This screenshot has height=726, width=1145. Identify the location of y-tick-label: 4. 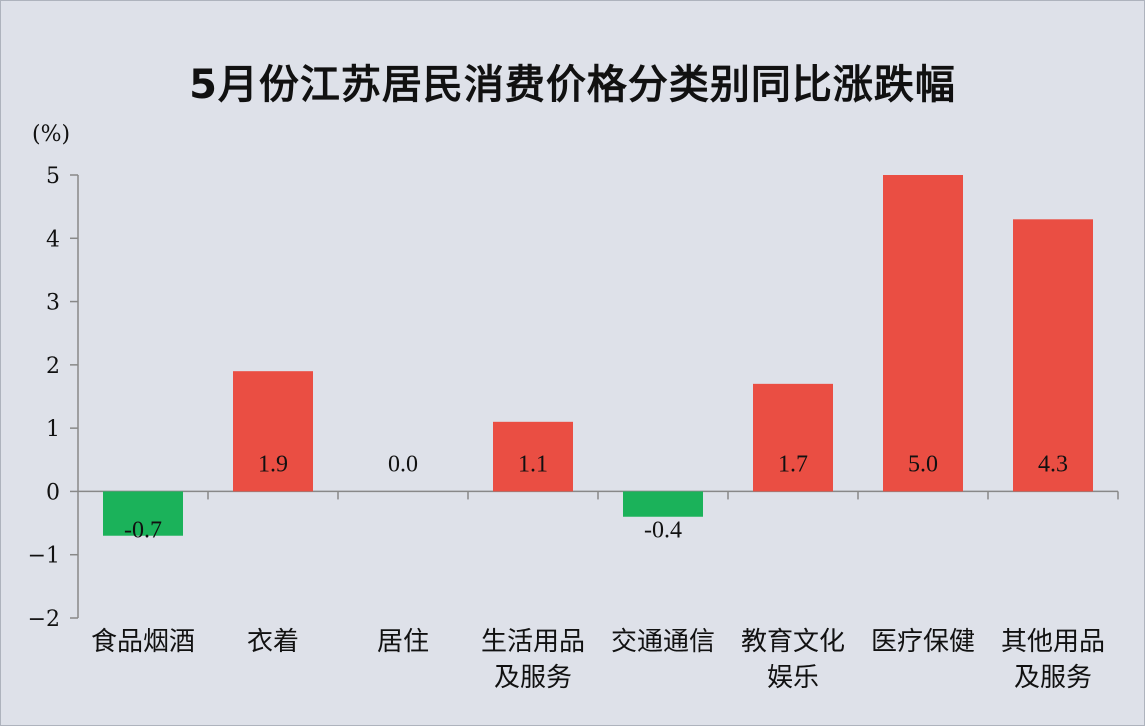
(53, 239).